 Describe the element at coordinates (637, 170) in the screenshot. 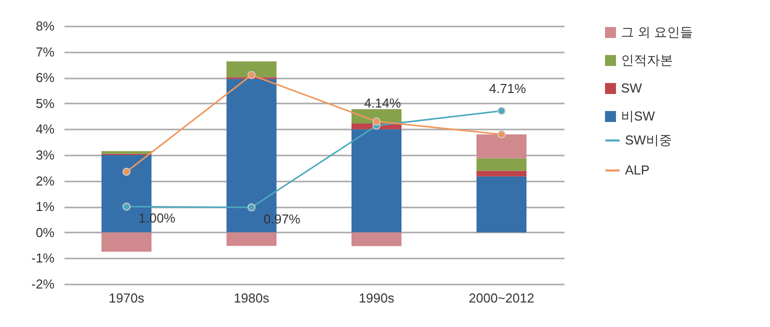

I see `legend-label: ALP` at that location.